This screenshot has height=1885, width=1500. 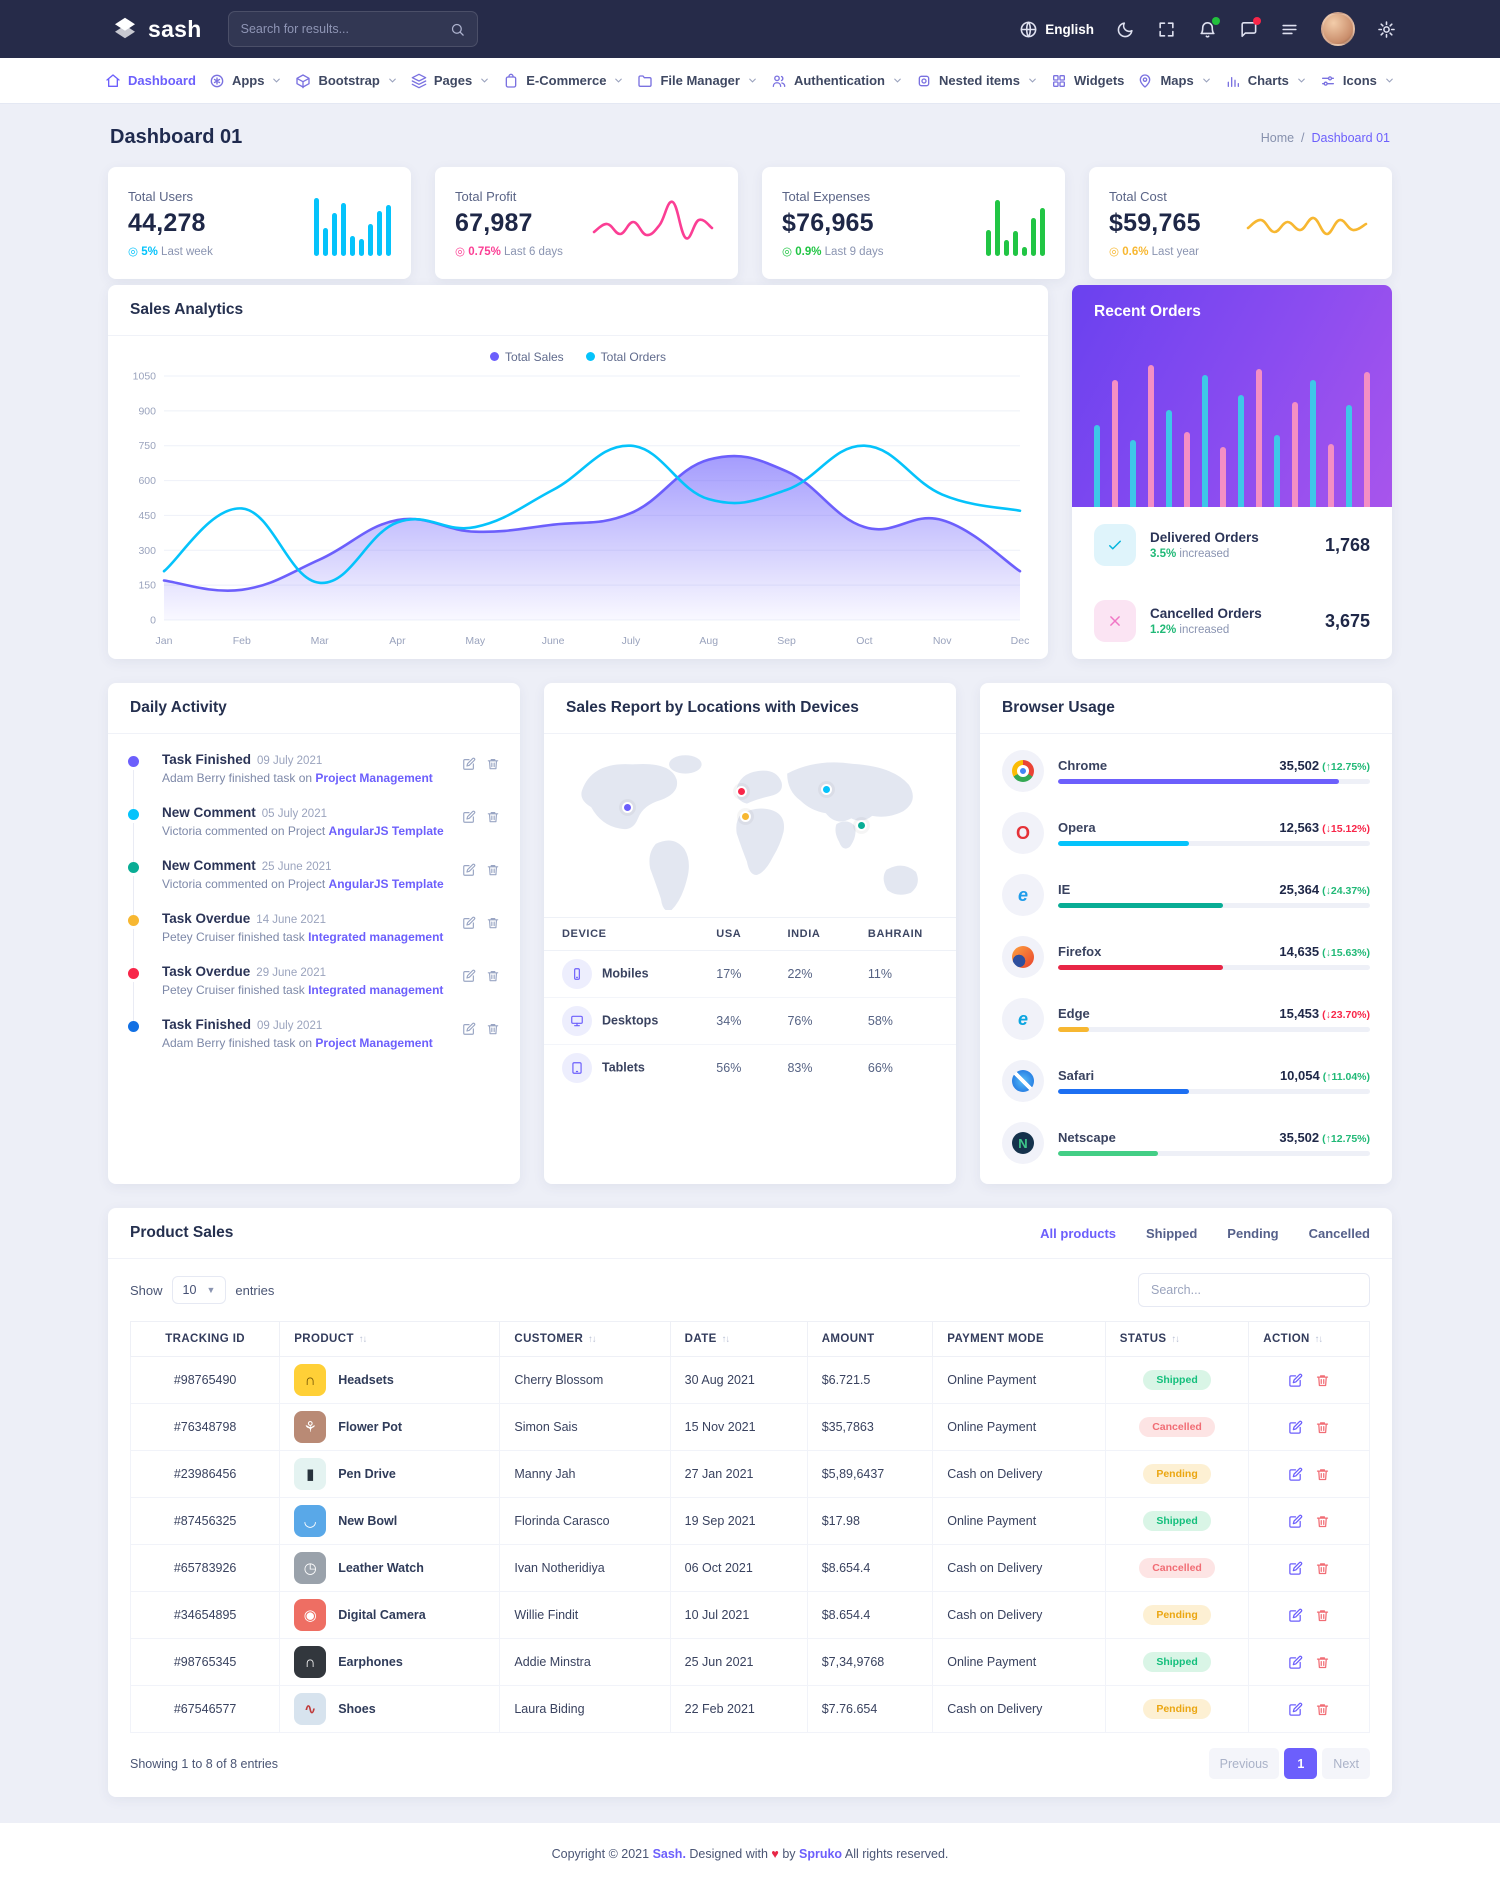 I want to click on breadcrumb-current: Dashboard 01, so click(x=1350, y=137).